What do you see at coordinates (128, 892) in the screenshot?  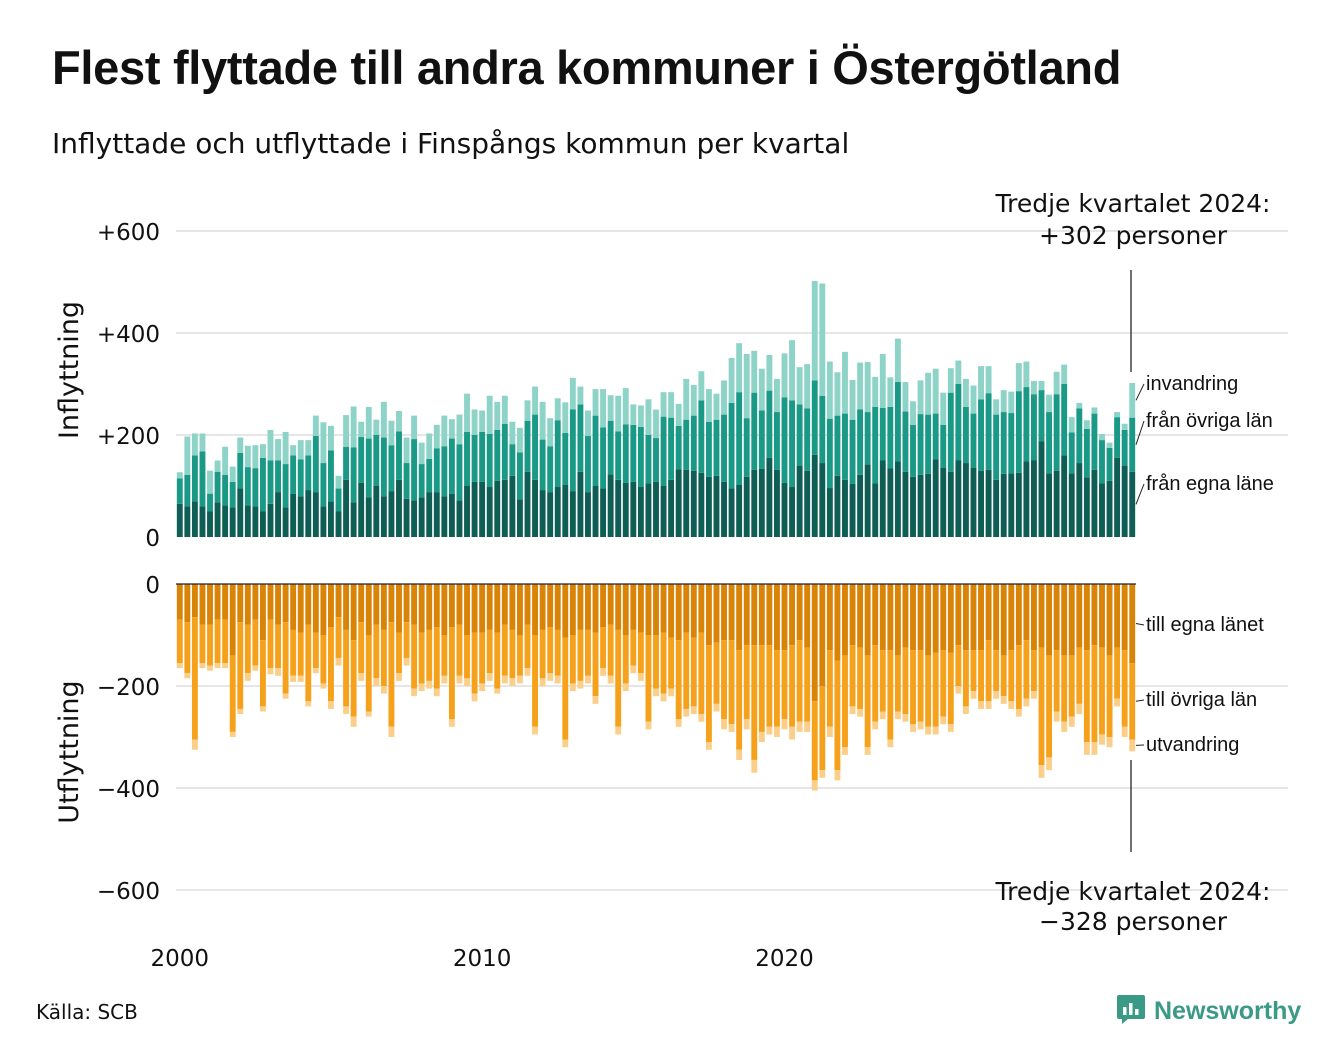 I see `y-out-tick-label: −600` at bounding box center [128, 892].